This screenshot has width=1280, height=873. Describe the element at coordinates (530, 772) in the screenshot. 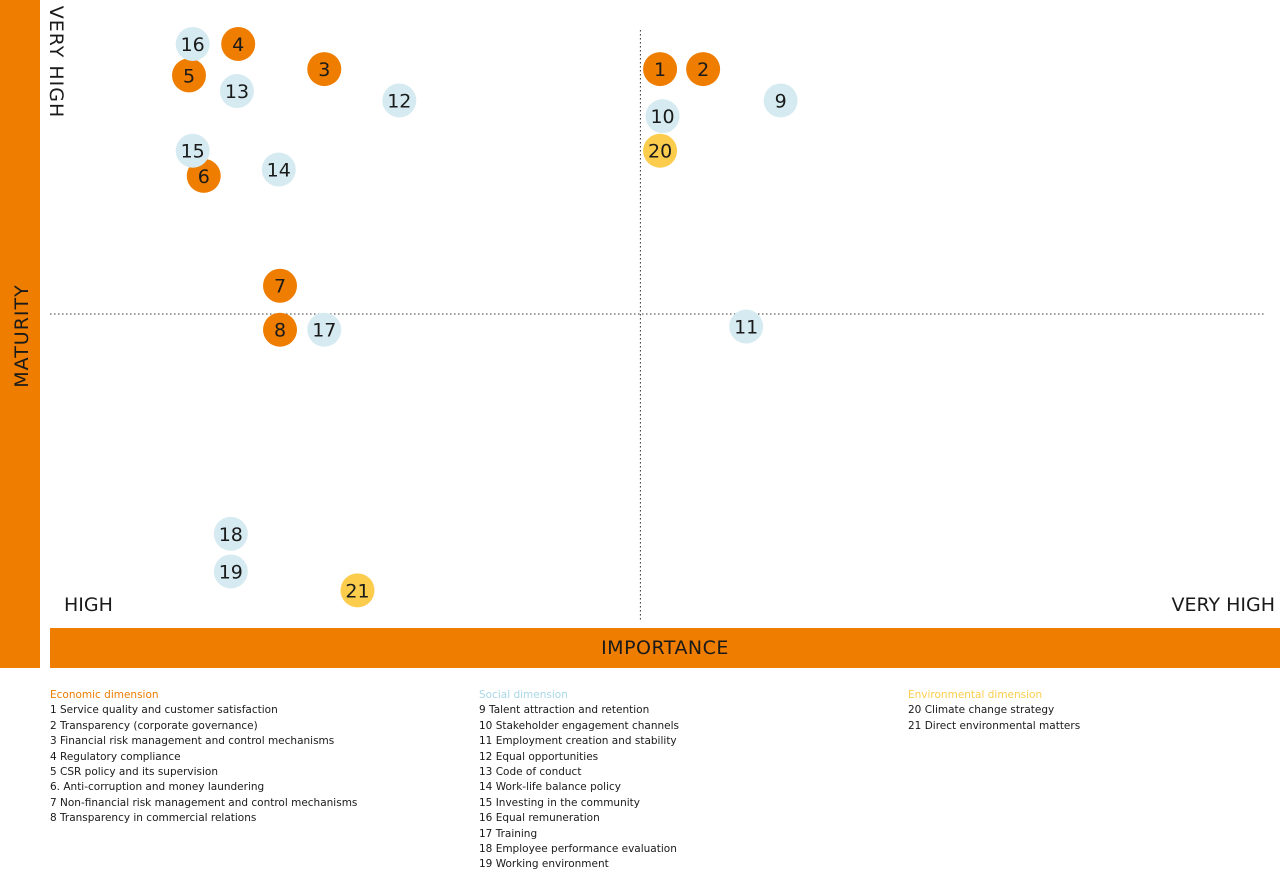

I see `legend-item: 13 Code of conduct` at that location.